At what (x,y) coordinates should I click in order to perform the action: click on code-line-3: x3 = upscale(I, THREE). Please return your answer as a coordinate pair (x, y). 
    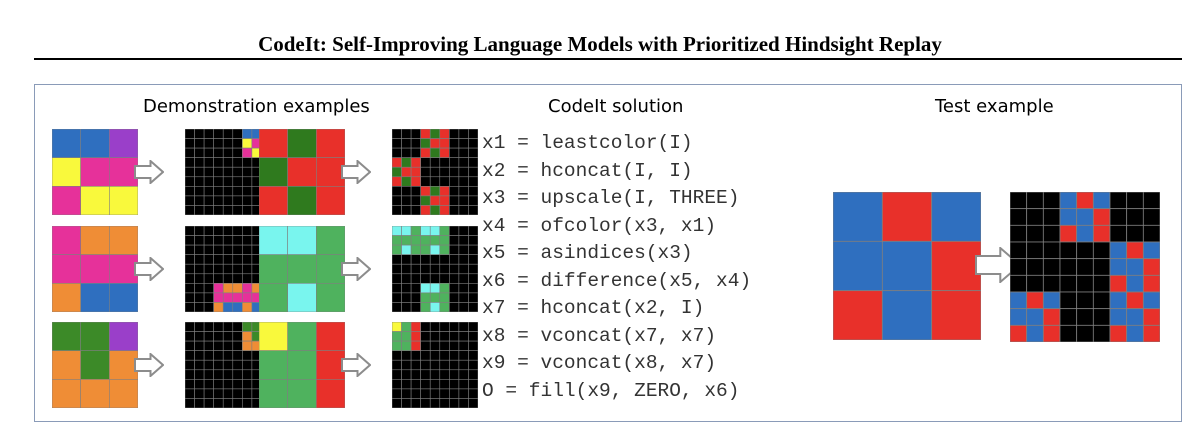
    Looking at the image, I should click on (611, 198).